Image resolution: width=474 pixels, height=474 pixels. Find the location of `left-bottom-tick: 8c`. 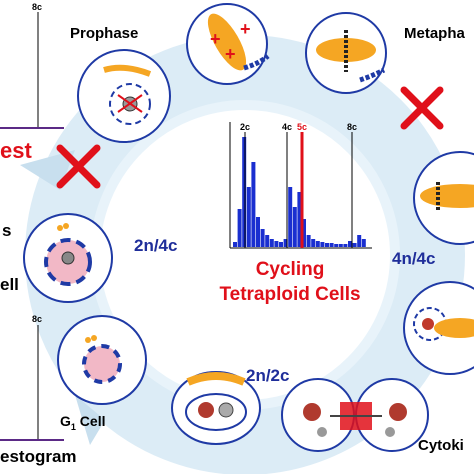

left-bottom-tick: 8c is located at coordinates (37, 319).